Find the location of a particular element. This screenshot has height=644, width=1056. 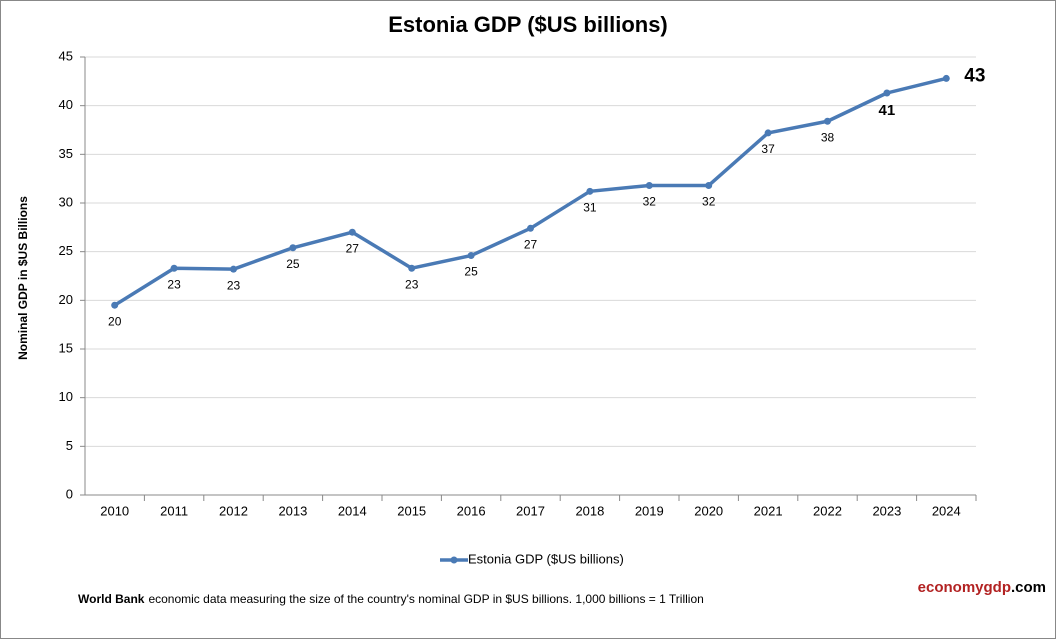

brand: economygdp.com is located at coordinates (982, 587).